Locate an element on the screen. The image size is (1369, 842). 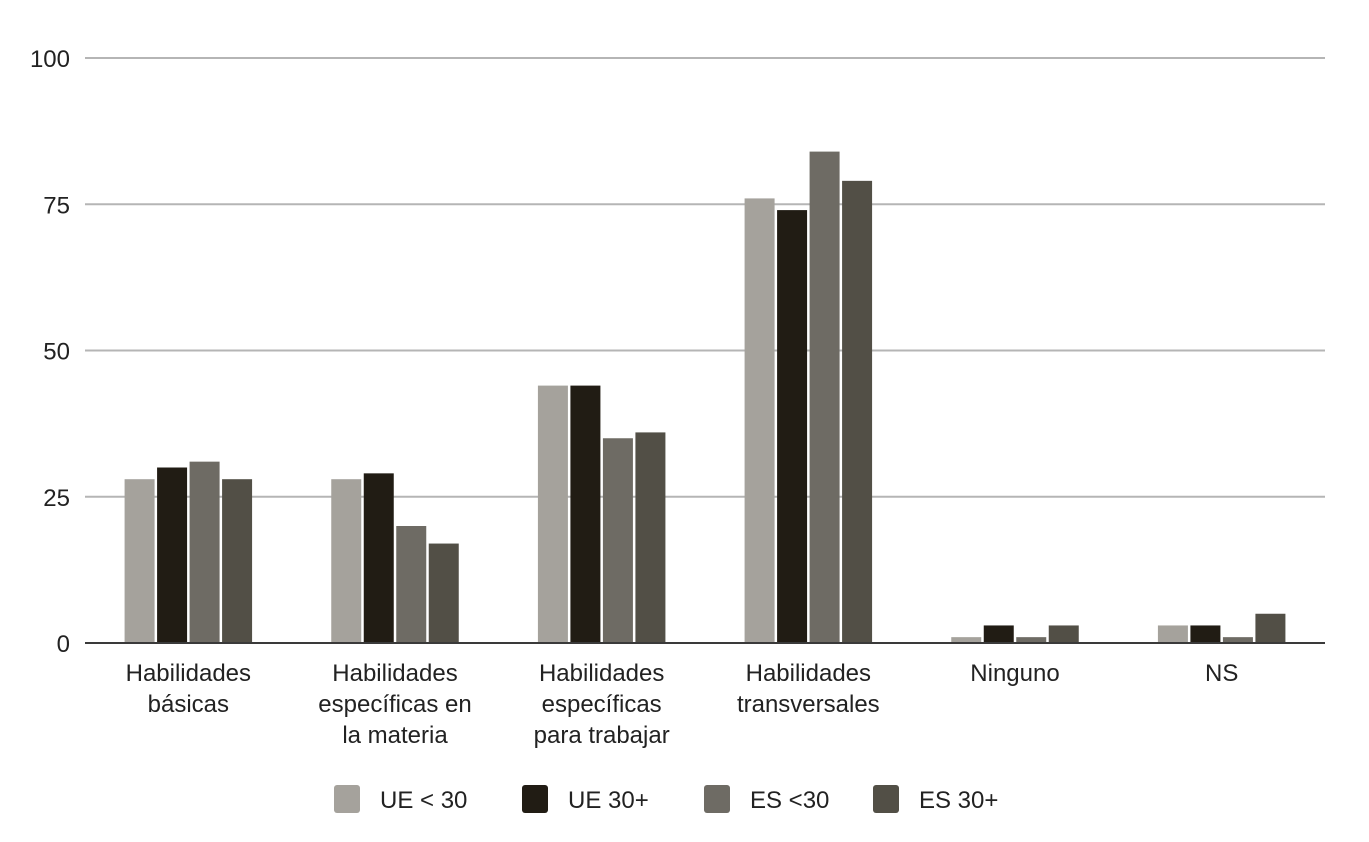
y-axis-ticks: 0 25 50 75 100 is located at coordinates (50, 352).